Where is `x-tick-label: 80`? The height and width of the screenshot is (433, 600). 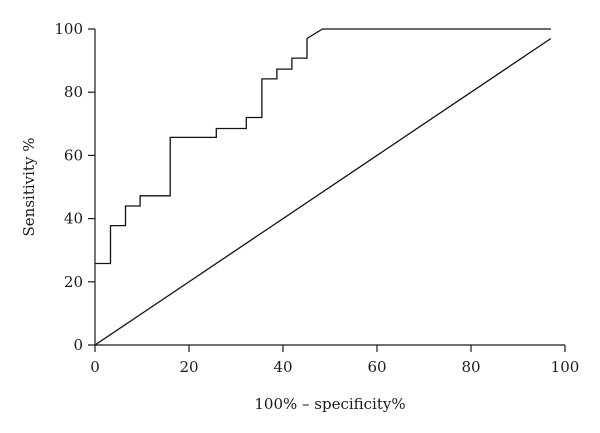 x-tick-label: 80 is located at coordinates (470, 367).